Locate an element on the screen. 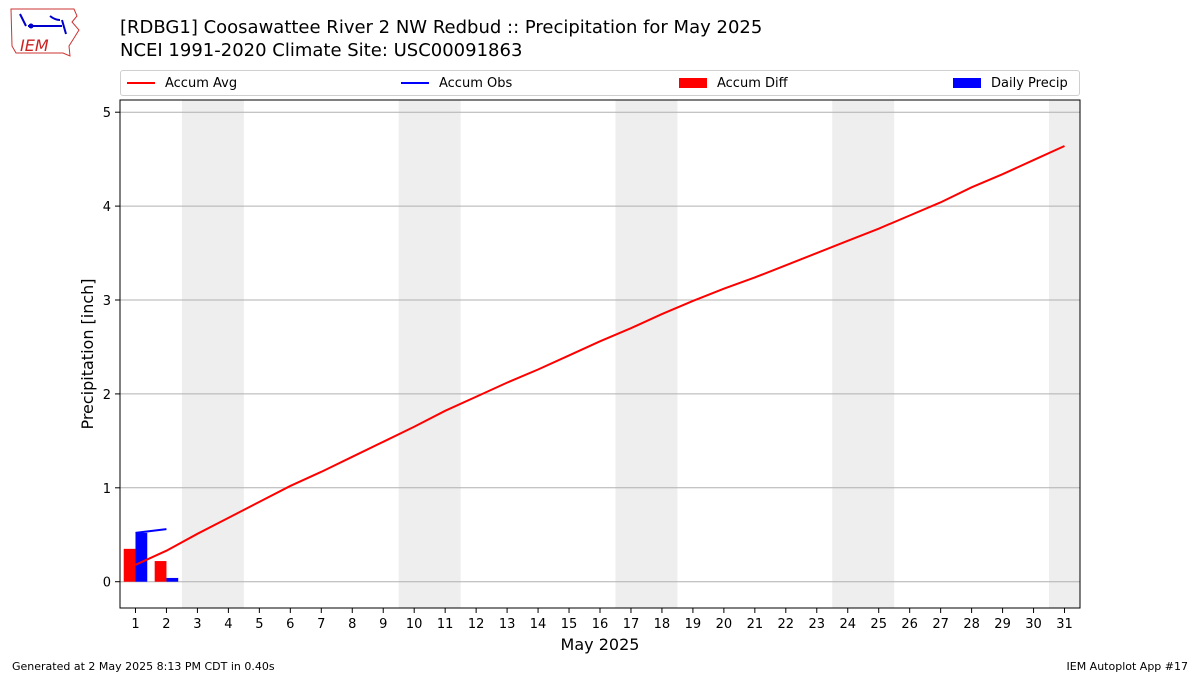 The height and width of the screenshot is (675, 1200). legend-daily-precip: Daily Precip is located at coordinates (1010, 83).